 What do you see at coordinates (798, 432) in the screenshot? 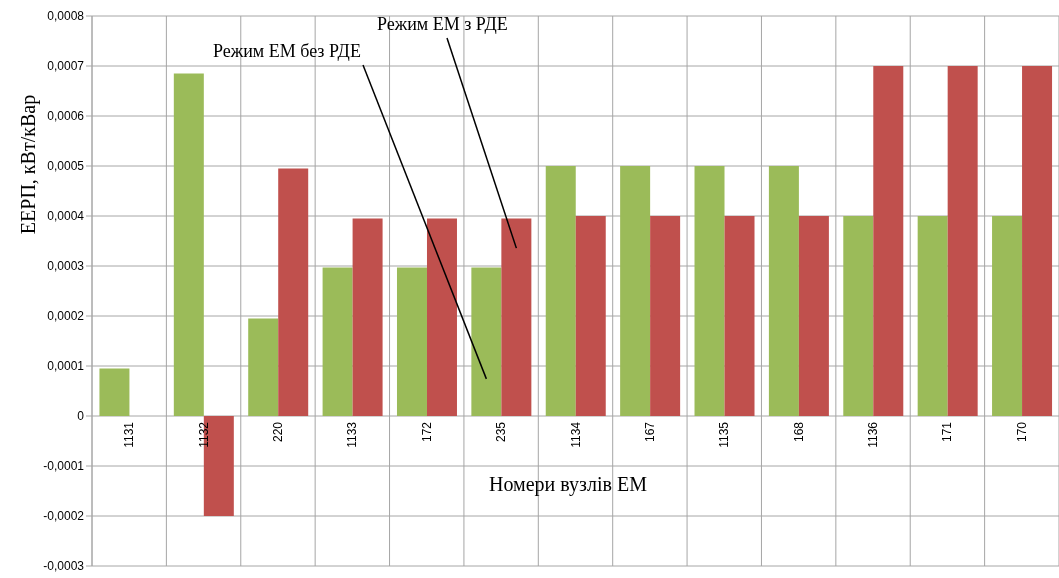
I see `x-tick-label: 168` at bounding box center [798, 432].